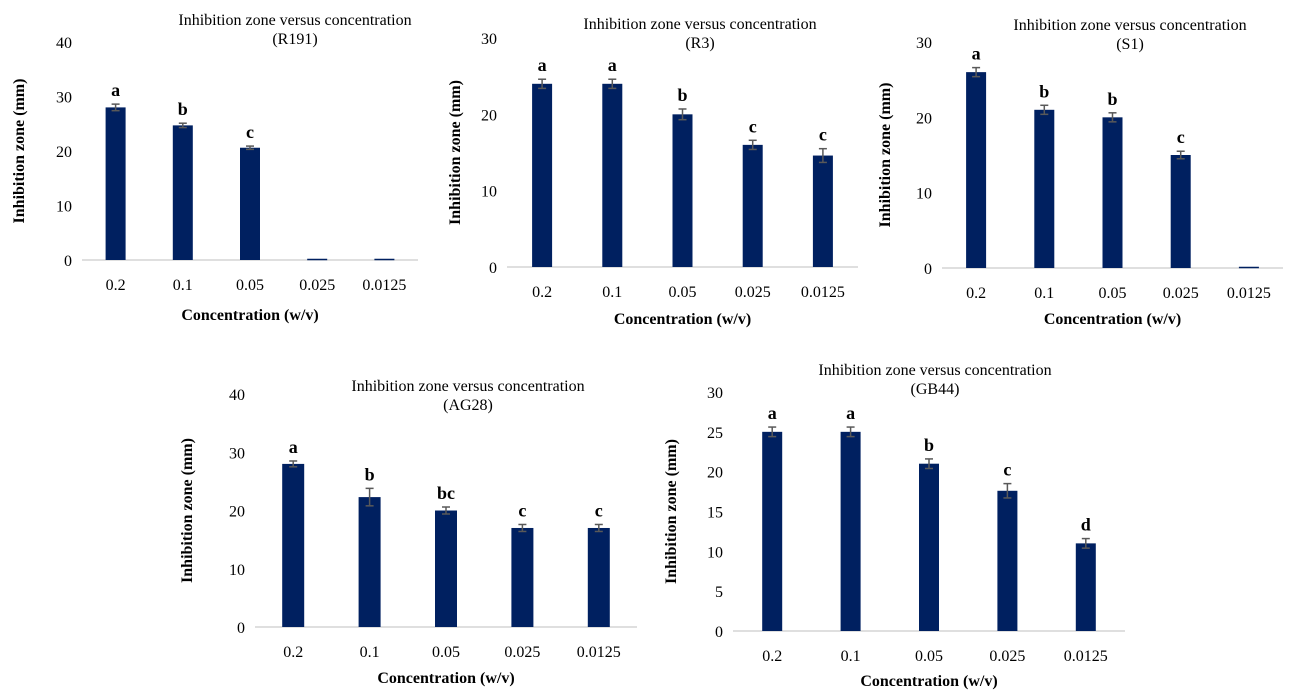 The image size is (1289, 692). What do you see at coordinates (468, 405) in the screenshot?
I see `chart-subtitle: (AG28)` at bounding box center [468, 405].